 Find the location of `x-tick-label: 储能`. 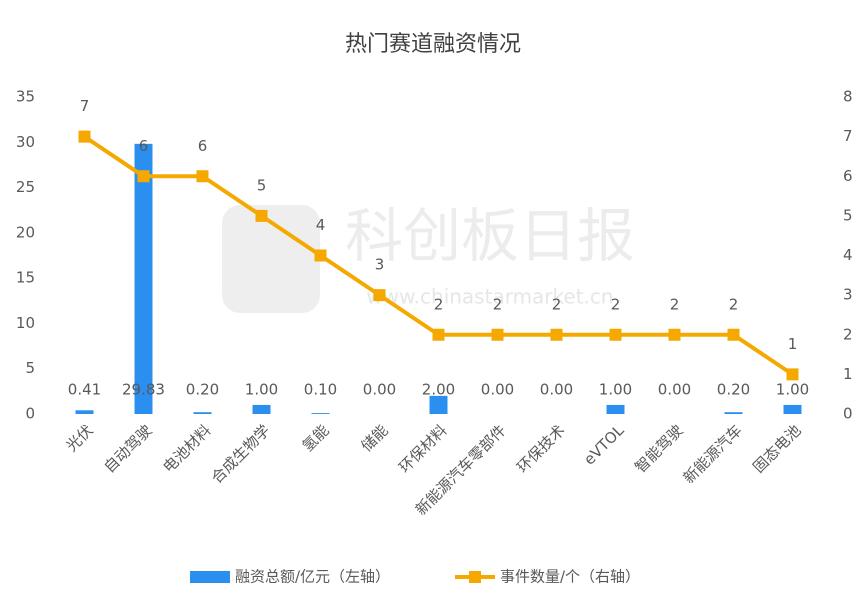

x-tick-label: 储能 is located at coordinates (375, 438).